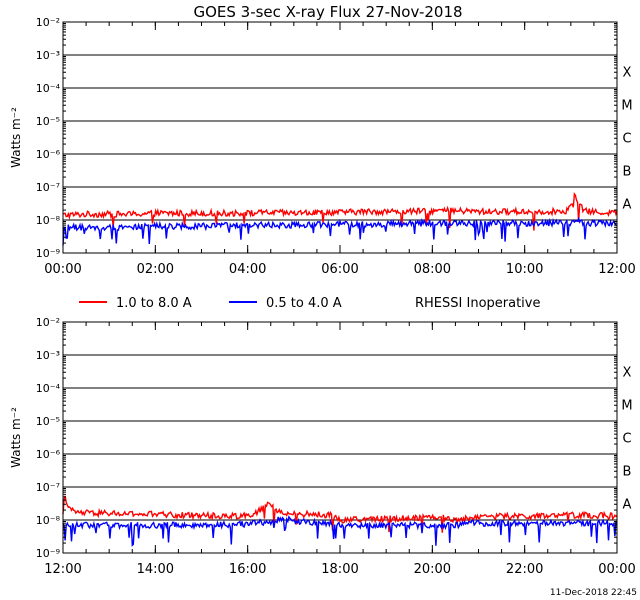 The height and width of the screenshot is (600, 640). I want to click on x-tick-label: 22:00, so click(524, 569).